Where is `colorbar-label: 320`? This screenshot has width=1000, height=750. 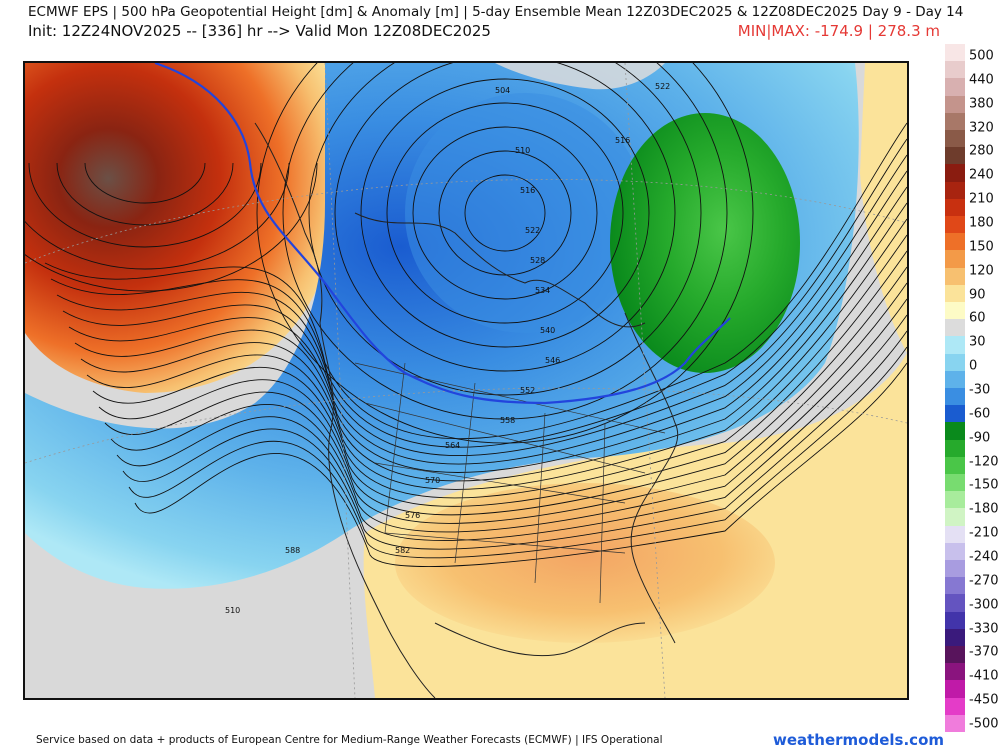
colorbar-label: 320 is located at coordinates (981, 128).